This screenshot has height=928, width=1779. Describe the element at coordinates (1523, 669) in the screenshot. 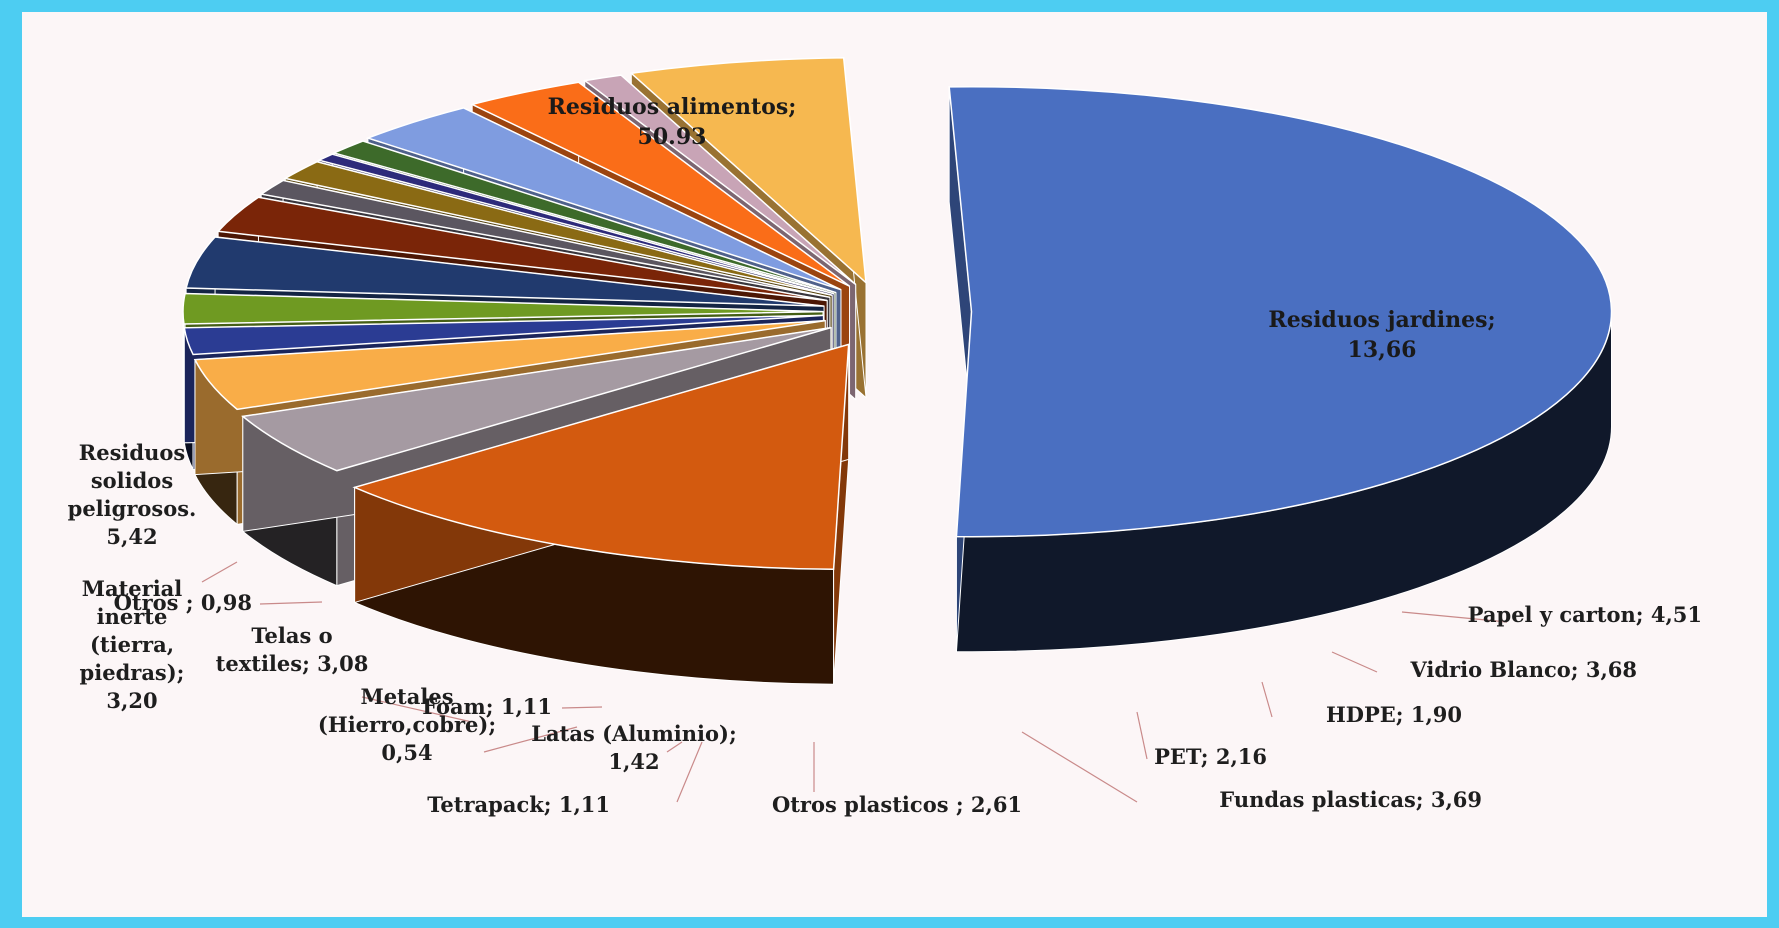

I see `label-vidrio-blanco: Vidrio Blanco; 3,68` at that location.